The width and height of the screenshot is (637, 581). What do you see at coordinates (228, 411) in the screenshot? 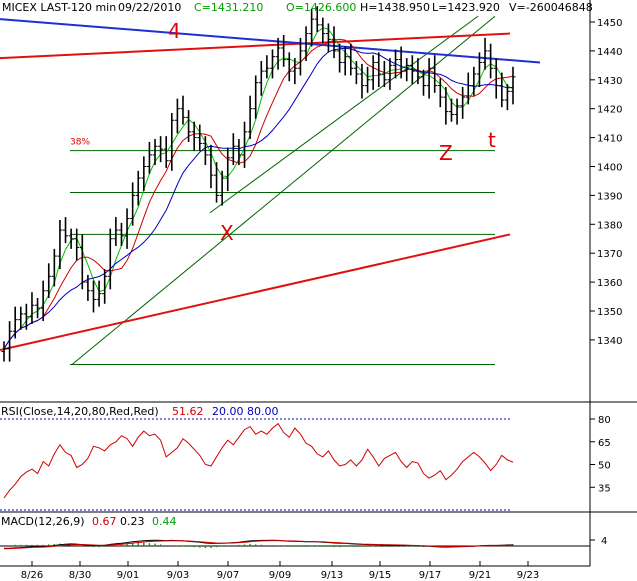
I see `rsi-low-level: 20.00` at bounding box center [228, 411].